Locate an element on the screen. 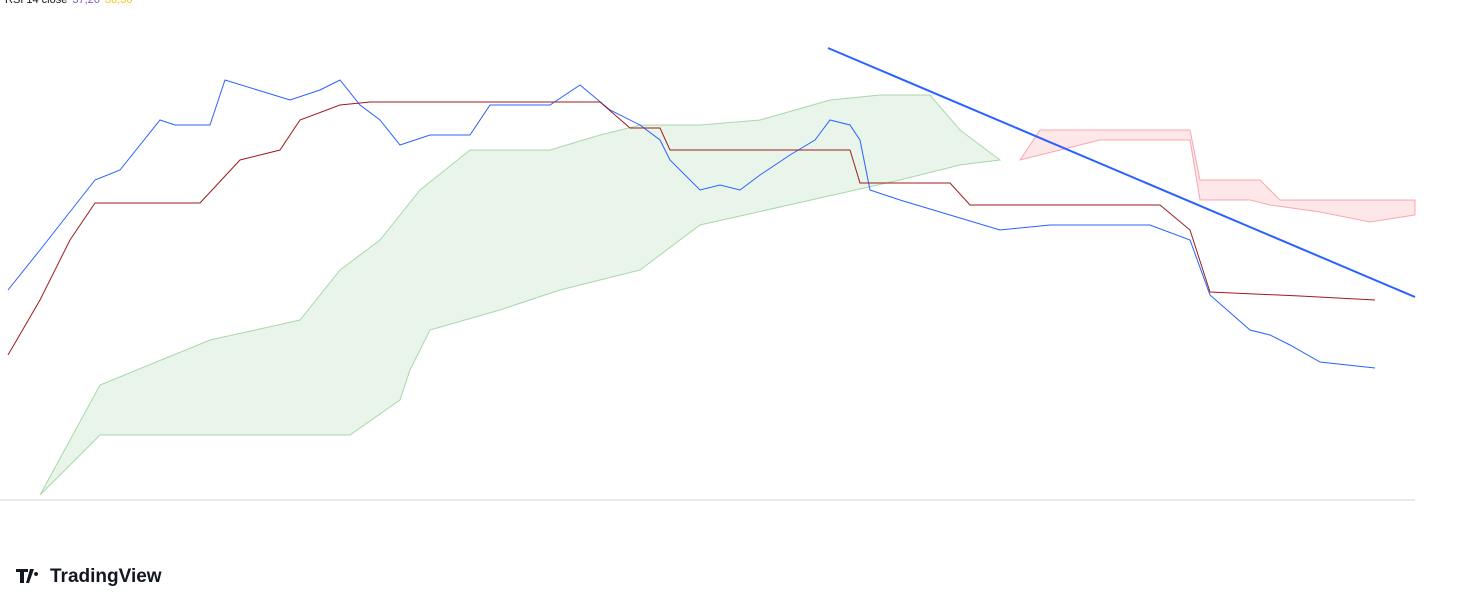 Image resolution: width=1483 pixels, height=599 pixels. rsi-header-item: 37,26 is located at coordinates (86, 3).